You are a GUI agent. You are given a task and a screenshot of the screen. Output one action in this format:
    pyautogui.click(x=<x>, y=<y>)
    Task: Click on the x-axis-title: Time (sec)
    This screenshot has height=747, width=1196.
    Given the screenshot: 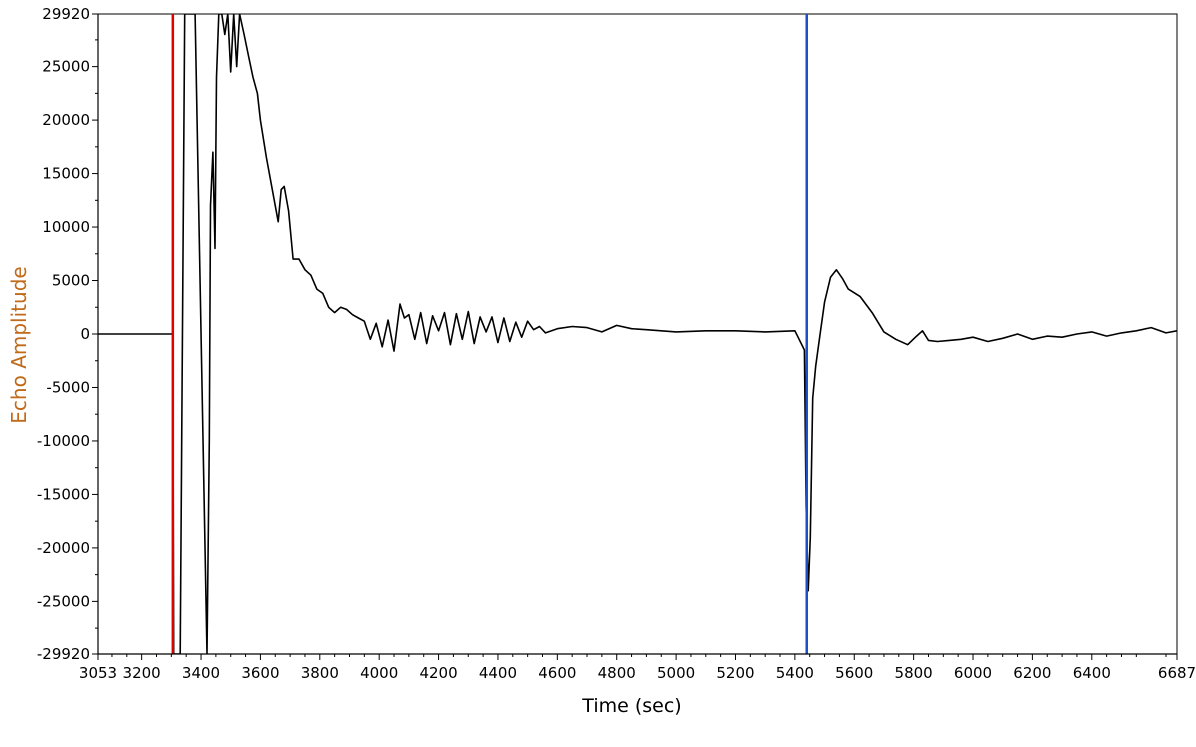 What is the action you would take?
    pyautogui.click(x=631, y=706)
    